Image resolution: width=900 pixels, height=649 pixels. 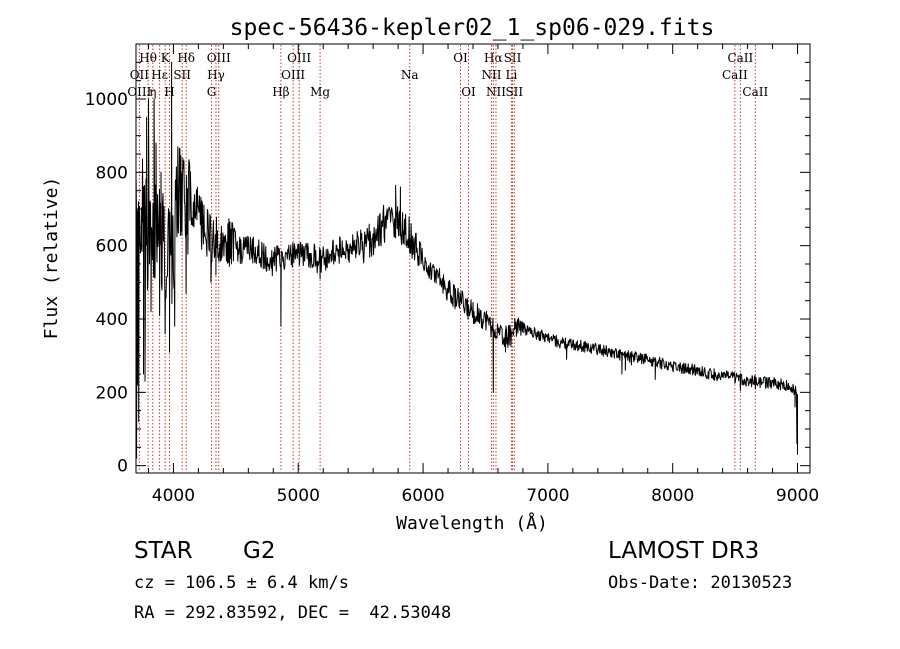 What do you see at coordinates (112, 247) in the screenshot?
I see `y-tick-label: 600` at bounding box center [112, 247].